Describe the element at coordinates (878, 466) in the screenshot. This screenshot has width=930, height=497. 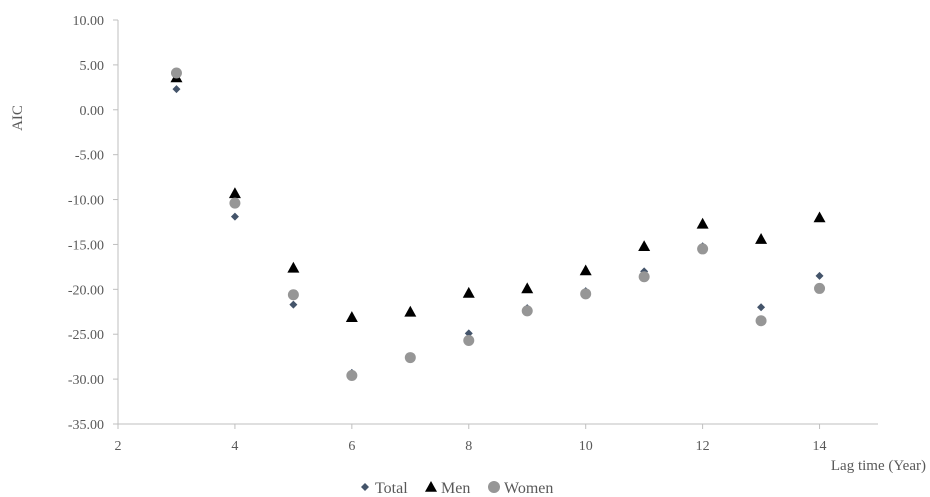
I see `x-axis-title: Lag time (Year)` at that location.